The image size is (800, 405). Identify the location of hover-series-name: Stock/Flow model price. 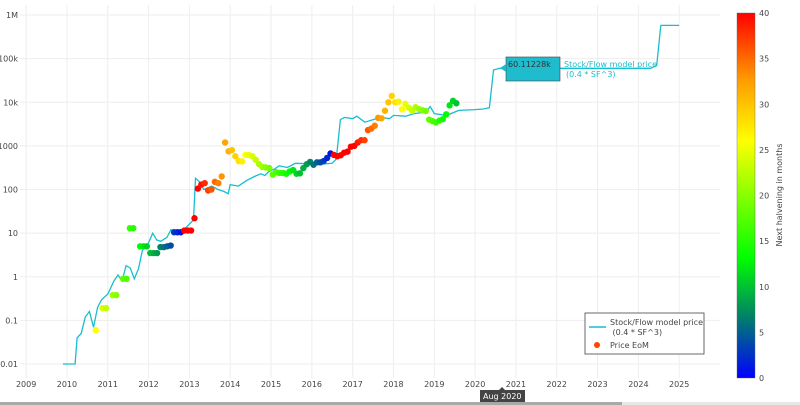
(610, 64).